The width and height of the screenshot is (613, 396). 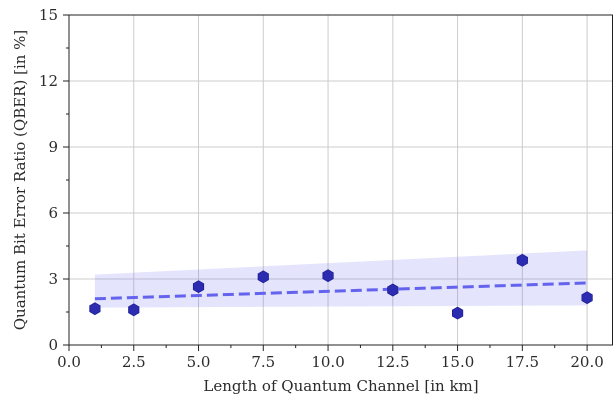 What do you see at coordinates (340, 386) in the screenshot?
I see `x-axis-label: Length of Quantum Channel [in km]` at bounding box center [340, 386].